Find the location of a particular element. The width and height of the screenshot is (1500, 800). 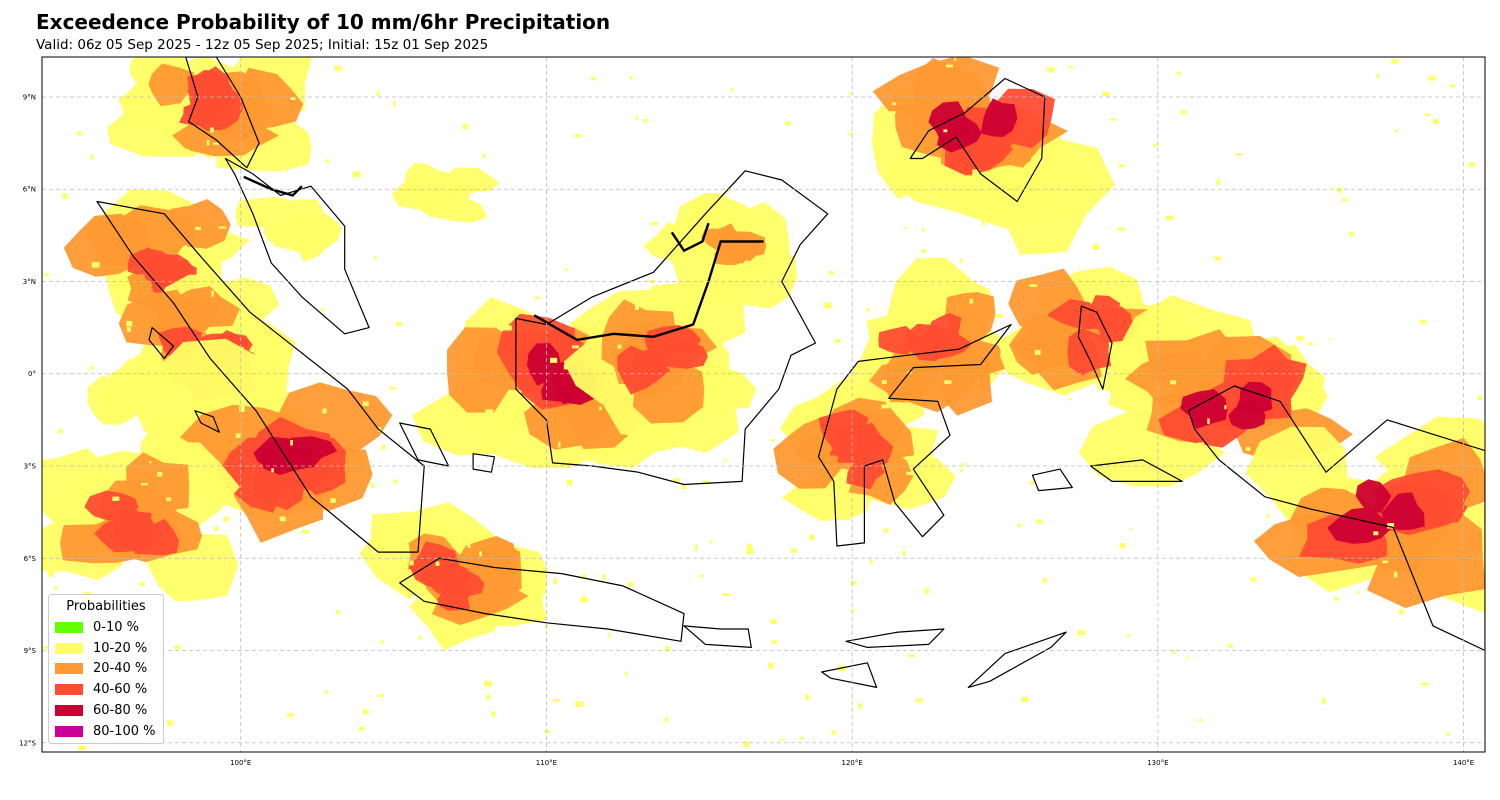

sulawesi-coastline is located at coordinates (914, 435).